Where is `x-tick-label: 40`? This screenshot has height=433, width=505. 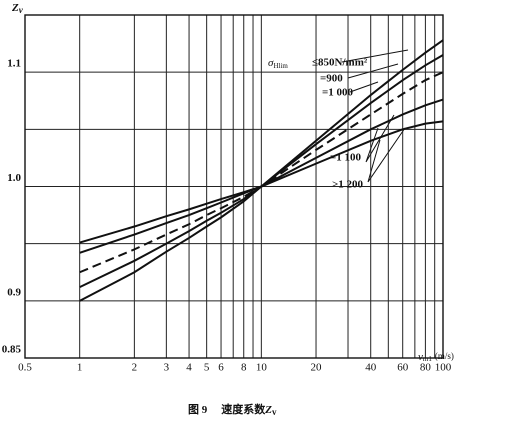 x-tick-label: 40 is located at coordinates (371, 368).